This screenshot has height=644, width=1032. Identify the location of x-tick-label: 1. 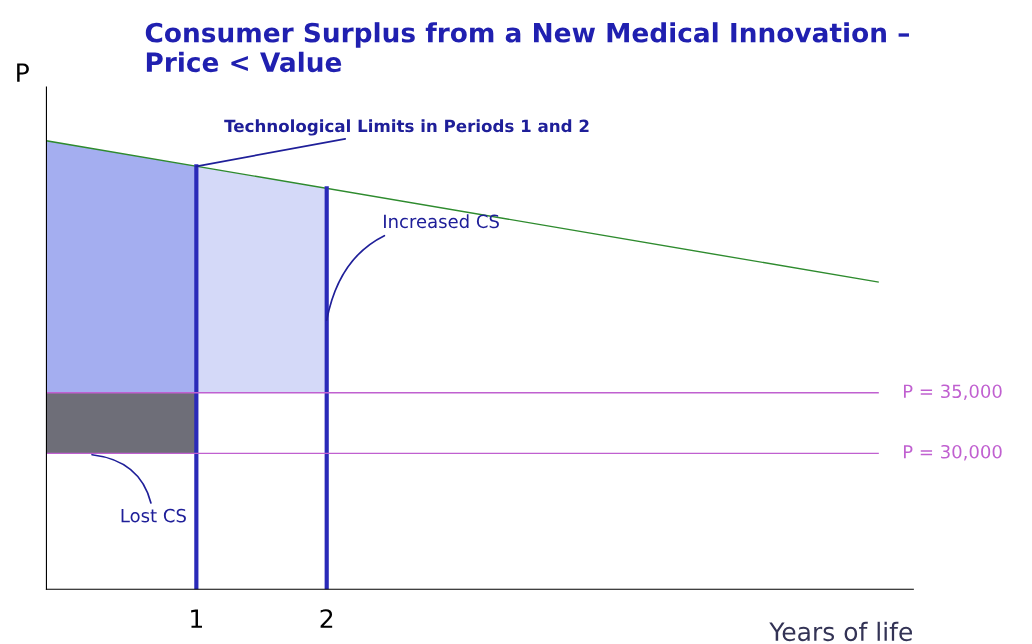
(196, 618).